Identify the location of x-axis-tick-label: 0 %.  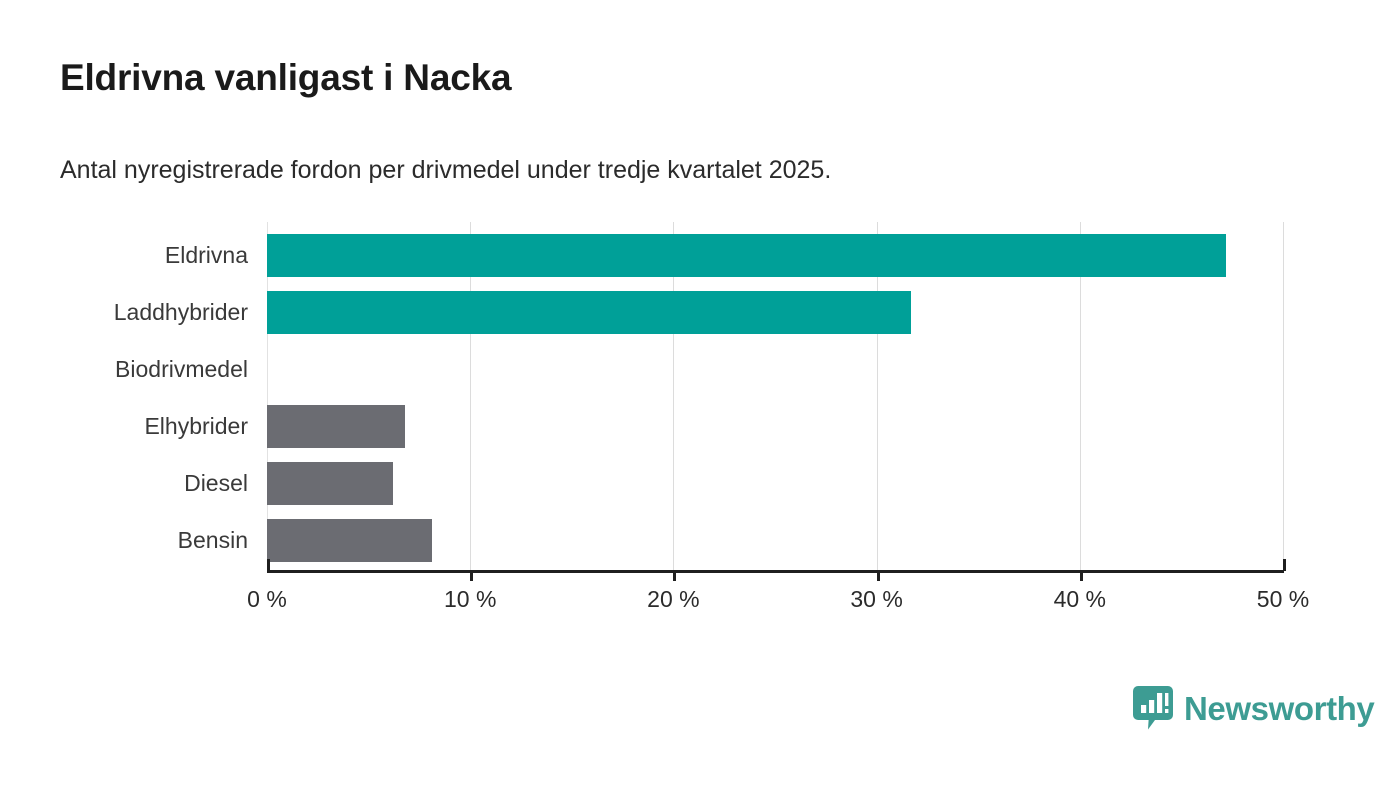
(267, 599).